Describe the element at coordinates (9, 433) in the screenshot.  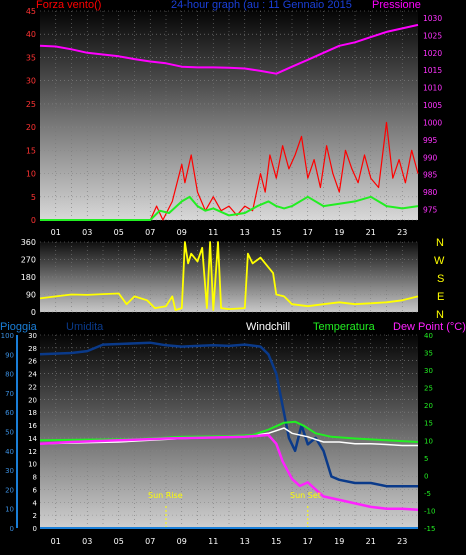
I see `y-tick-rain: 50` at that location.